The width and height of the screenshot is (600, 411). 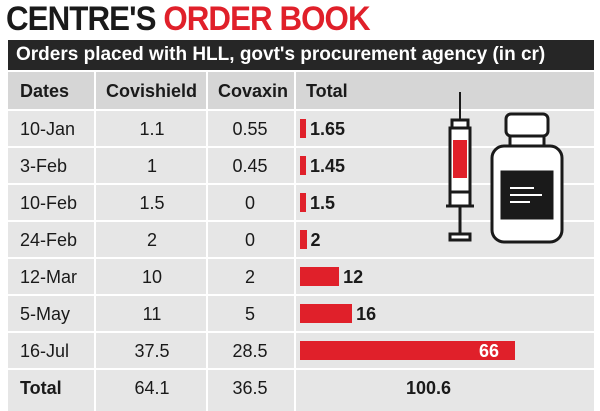 I want to click on column-header-covishield: Covishield, so click(x=152, y=91).